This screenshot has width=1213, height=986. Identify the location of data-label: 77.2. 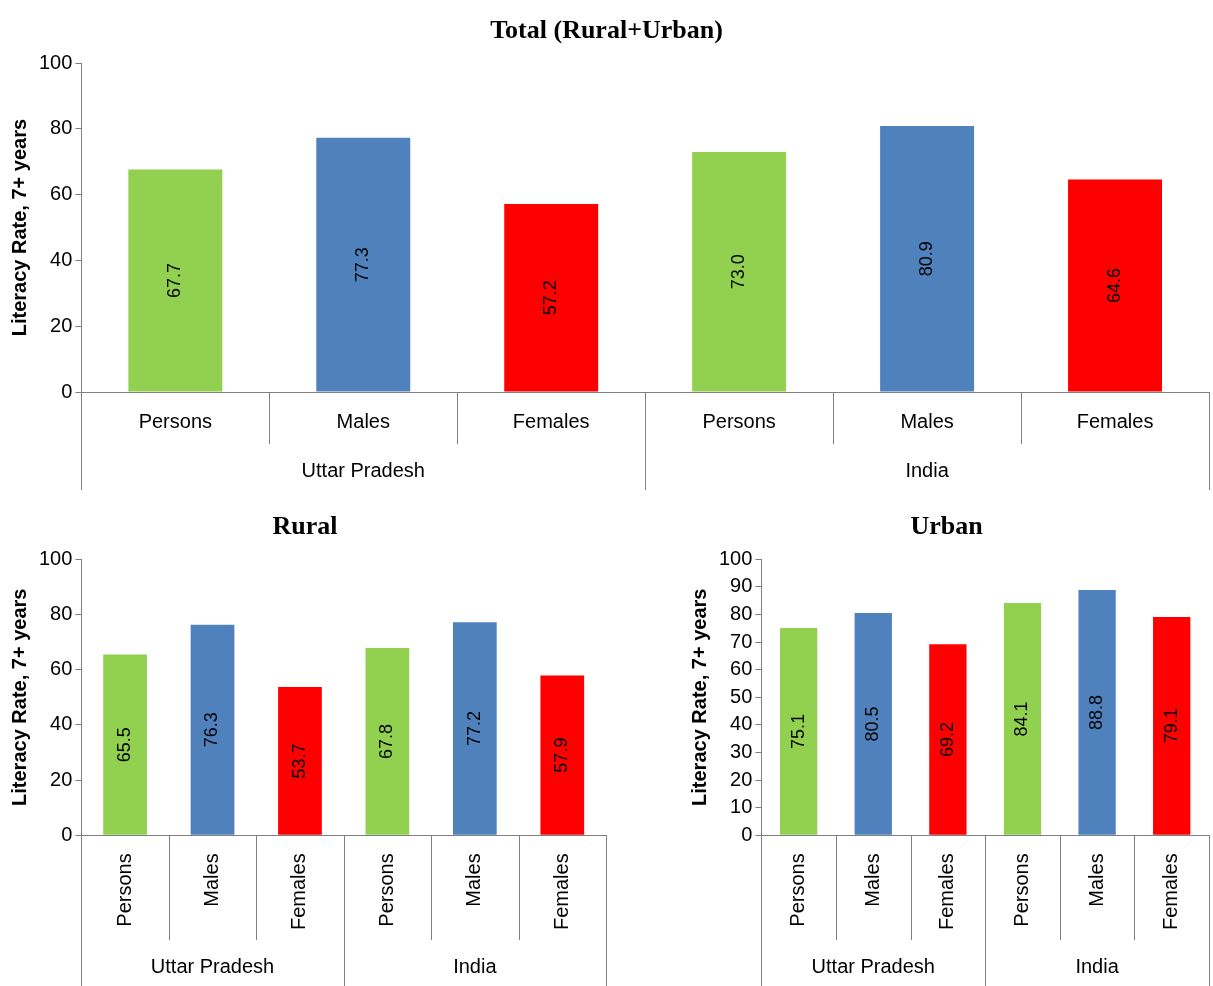
(473, 728).